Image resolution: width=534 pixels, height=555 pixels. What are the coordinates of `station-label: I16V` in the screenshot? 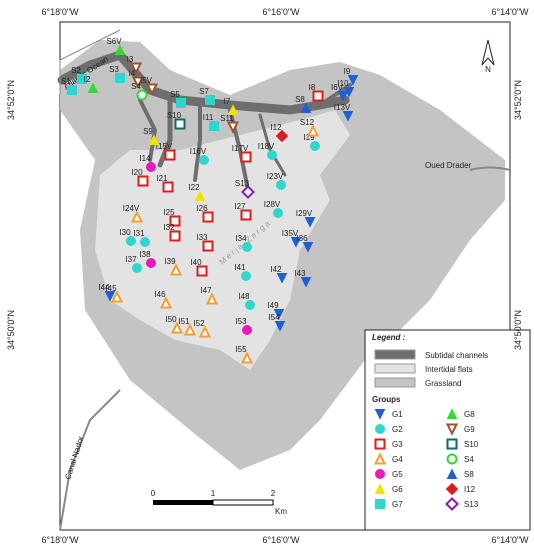 It's located at (198, 151).